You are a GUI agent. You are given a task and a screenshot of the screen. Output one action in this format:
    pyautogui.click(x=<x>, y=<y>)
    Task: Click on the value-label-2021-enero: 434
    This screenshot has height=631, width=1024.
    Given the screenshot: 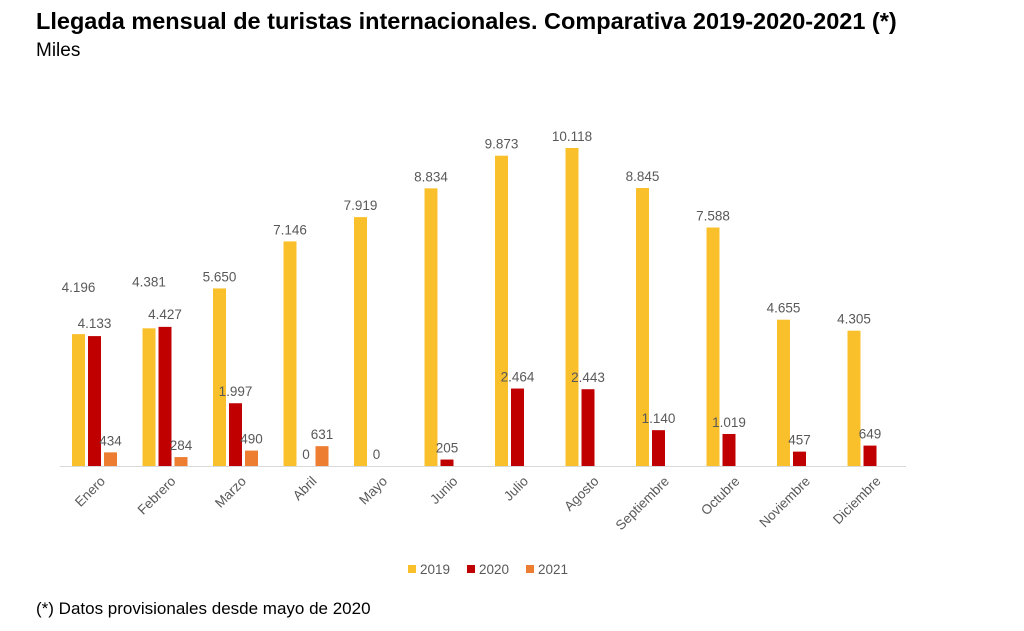 What is the action you would take?
    pyautogui.click(x=110, y=440)
    